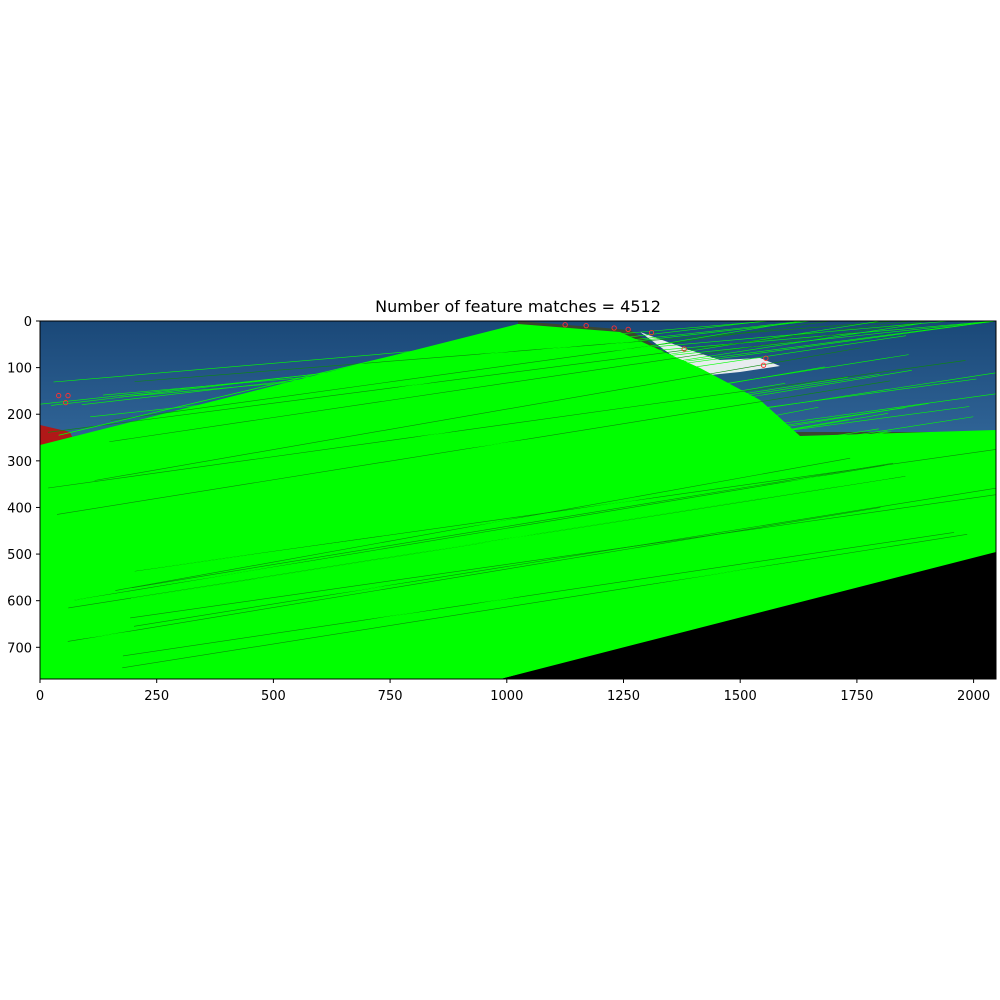 The width and height of the screenshot is (1000, 1000). Describe the element at coordinates (19, 555) in the screenshot. I see `y-tick-label: 500` at that location.